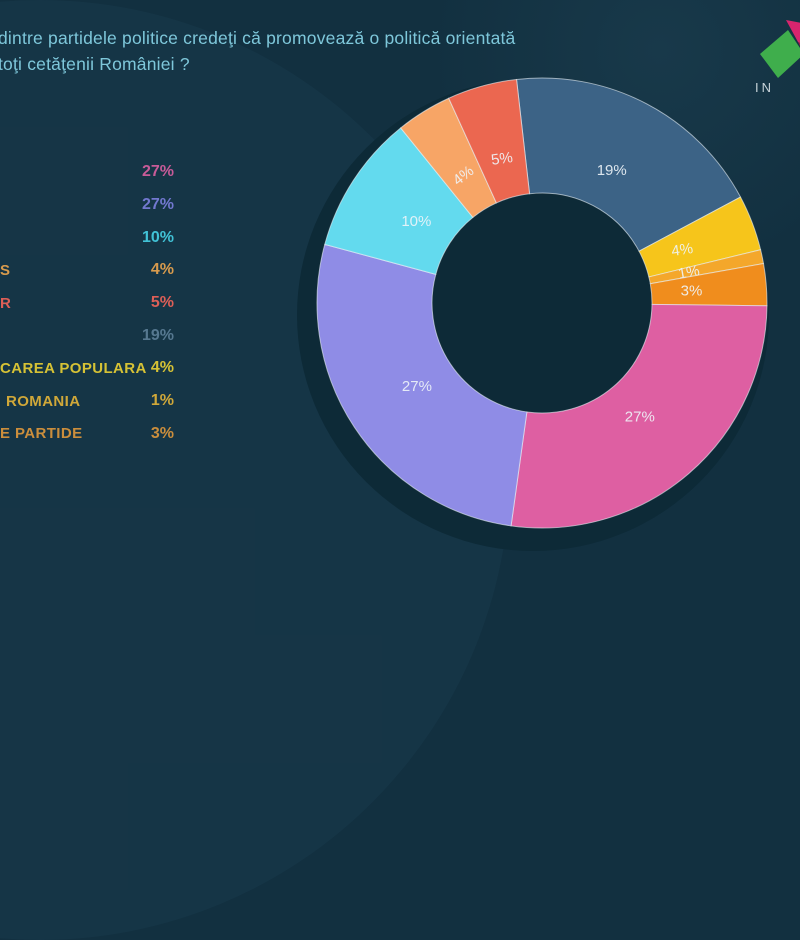  I want to click on legend-party-name: R, so click(6, 303).